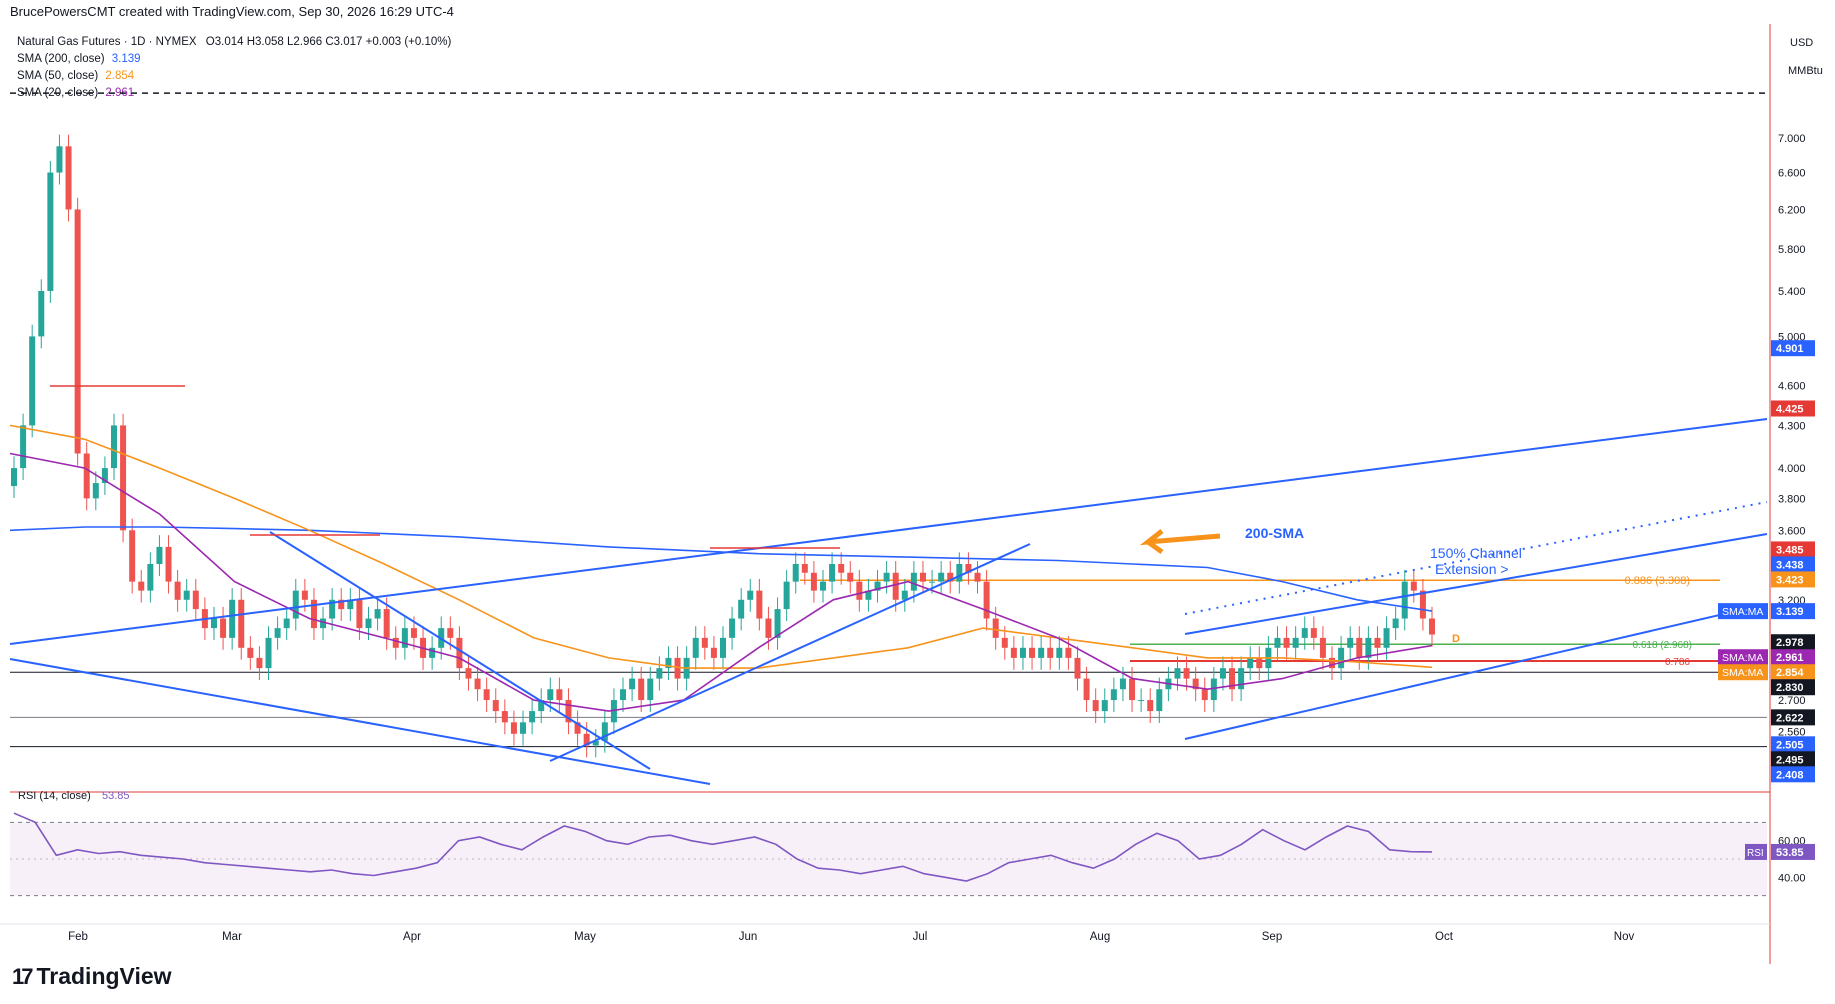 This screenshot has height=1004, width=1835. What do you see at coordinates (1792, 732) in the screenshot?
I see `price-tick-label: 2.560` at bounding box center [1792, 732].